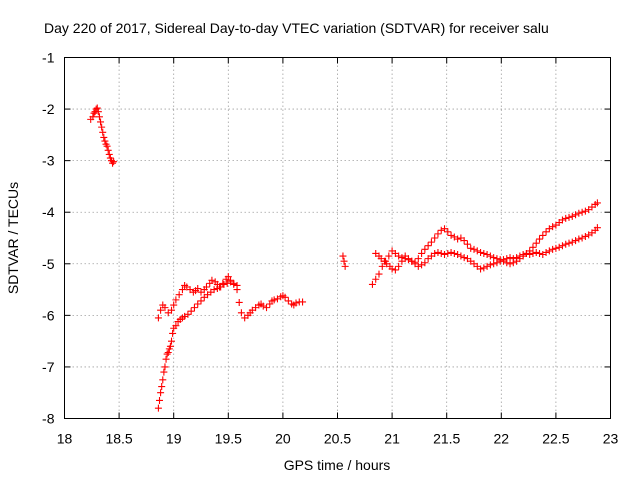 Image resolution: width=640 pixels, height=480 pixels. What do you see at coordinates (65, 439) in the screenshot?
I see `x-tick-label: 18` at bounding box center [65, 439].